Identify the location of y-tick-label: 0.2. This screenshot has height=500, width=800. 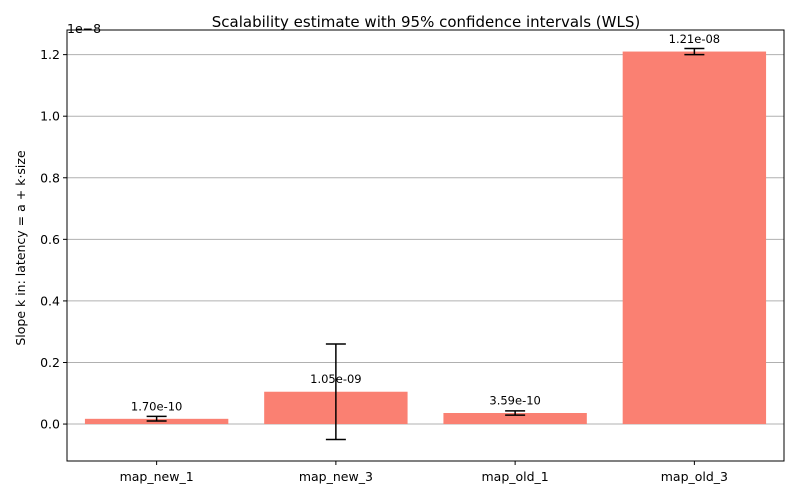
(50, 362).